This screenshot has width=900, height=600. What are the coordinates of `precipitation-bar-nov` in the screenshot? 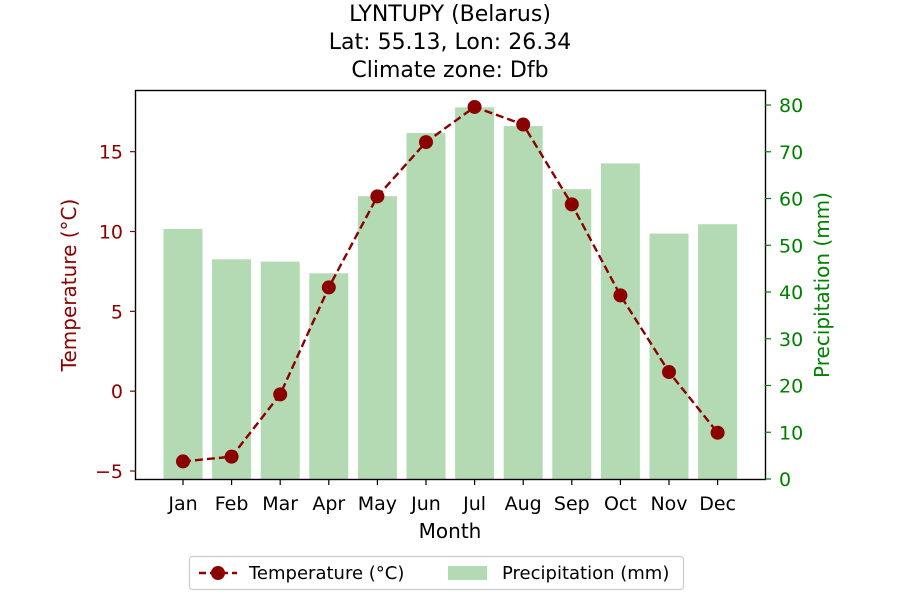 It's located at (669, 356).